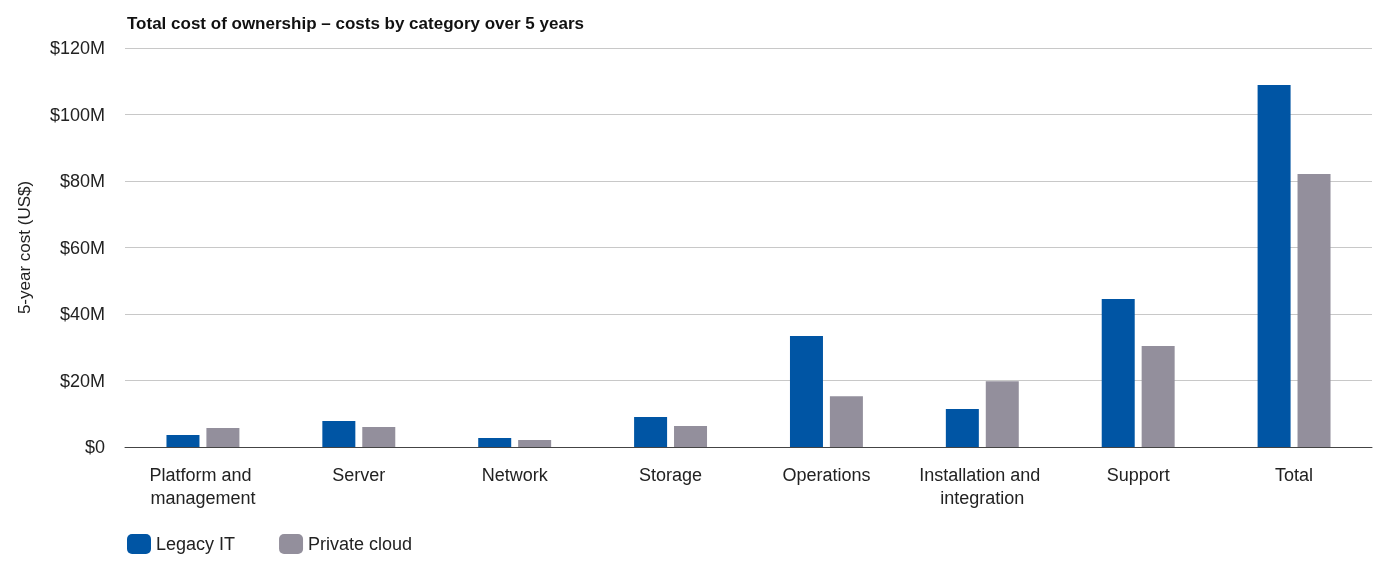 This screenshot has width=1373, height=561. I want to click on x-tick-label: Total, so click(1294, 474).